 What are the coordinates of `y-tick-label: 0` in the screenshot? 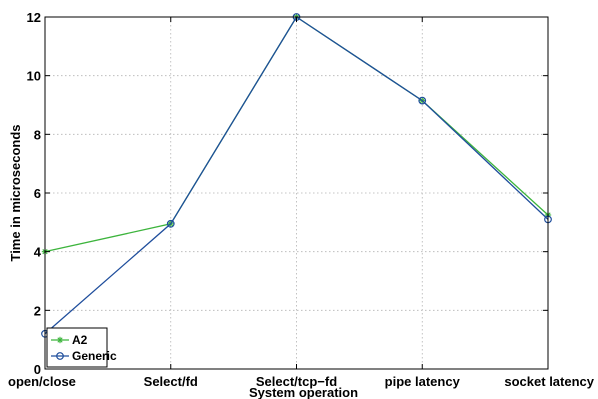 It's located at (37, 369).